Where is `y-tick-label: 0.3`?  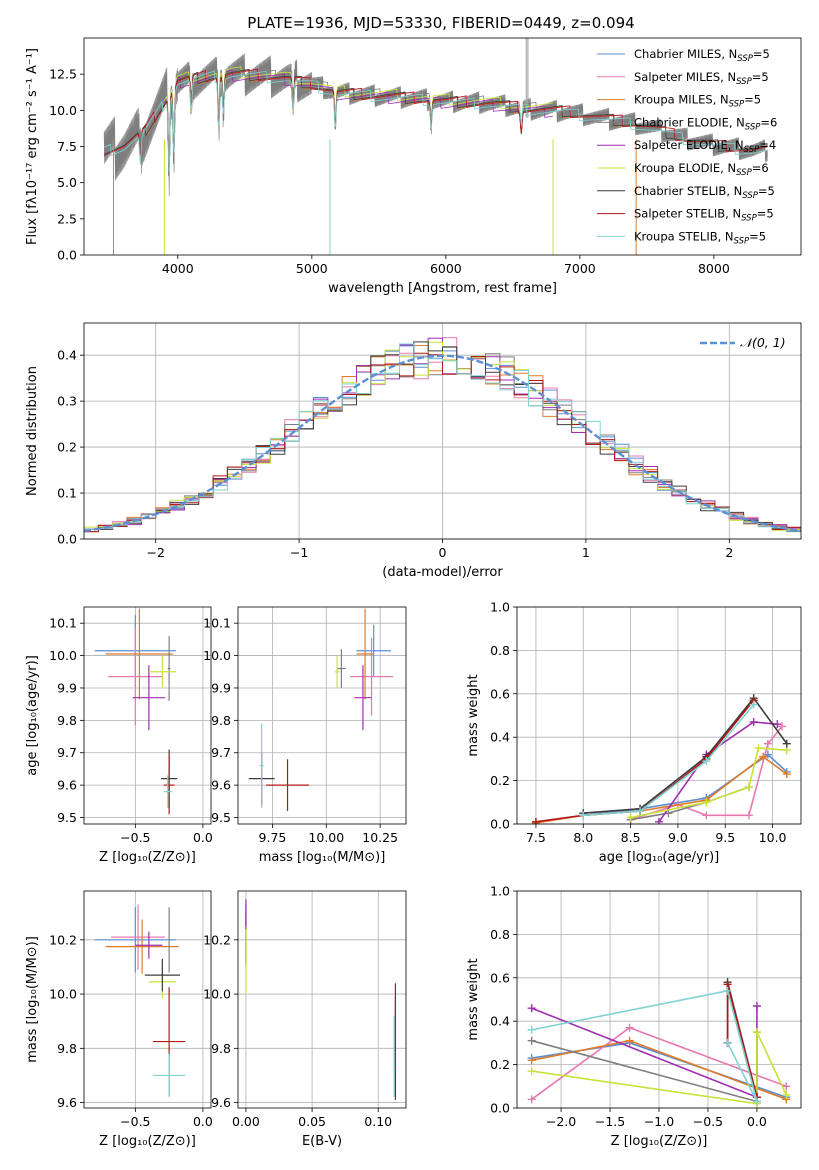 y-tick-label: 0.3 is located at coordinates (67, 401).